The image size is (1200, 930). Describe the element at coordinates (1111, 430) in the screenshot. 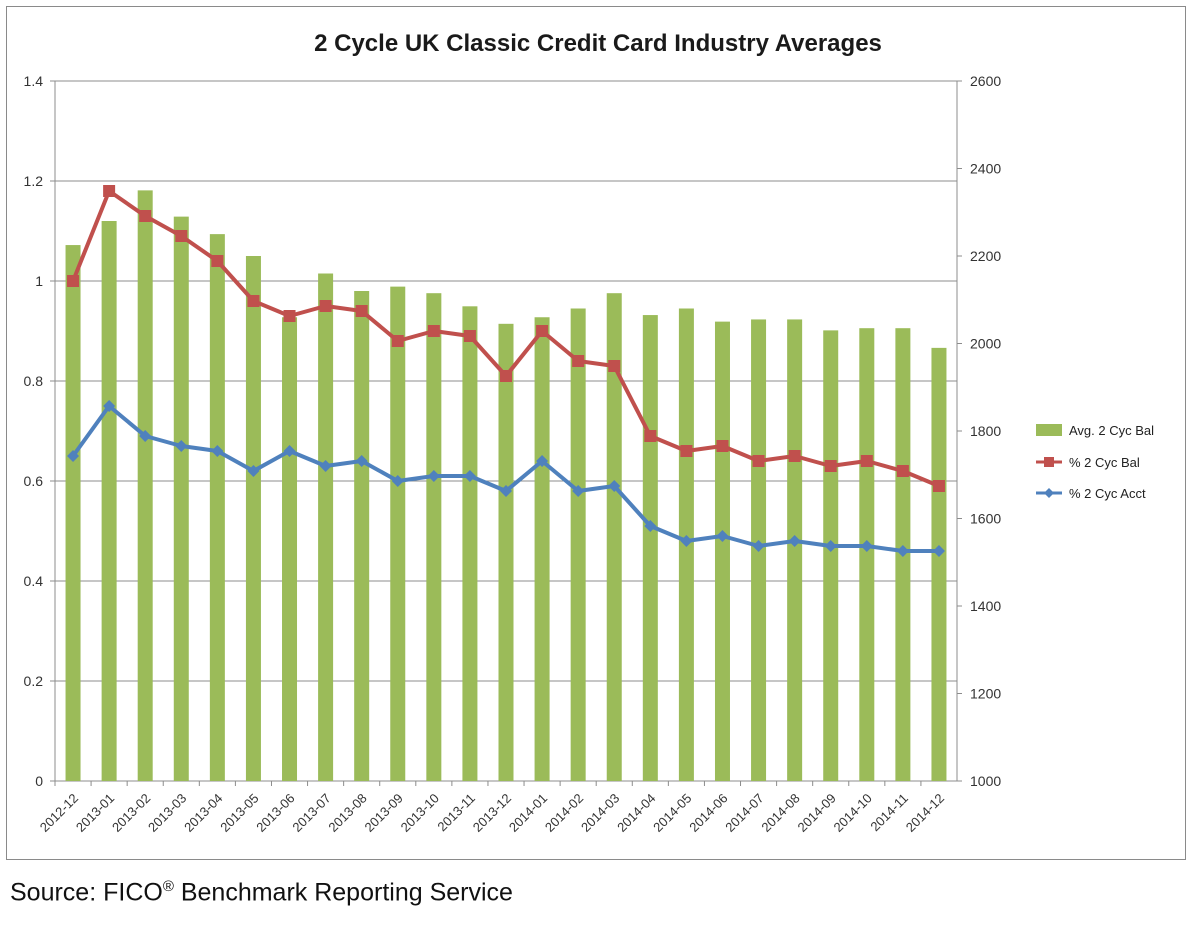

I see `legend-label: Avg. 2 Cyc Bal` at that location.